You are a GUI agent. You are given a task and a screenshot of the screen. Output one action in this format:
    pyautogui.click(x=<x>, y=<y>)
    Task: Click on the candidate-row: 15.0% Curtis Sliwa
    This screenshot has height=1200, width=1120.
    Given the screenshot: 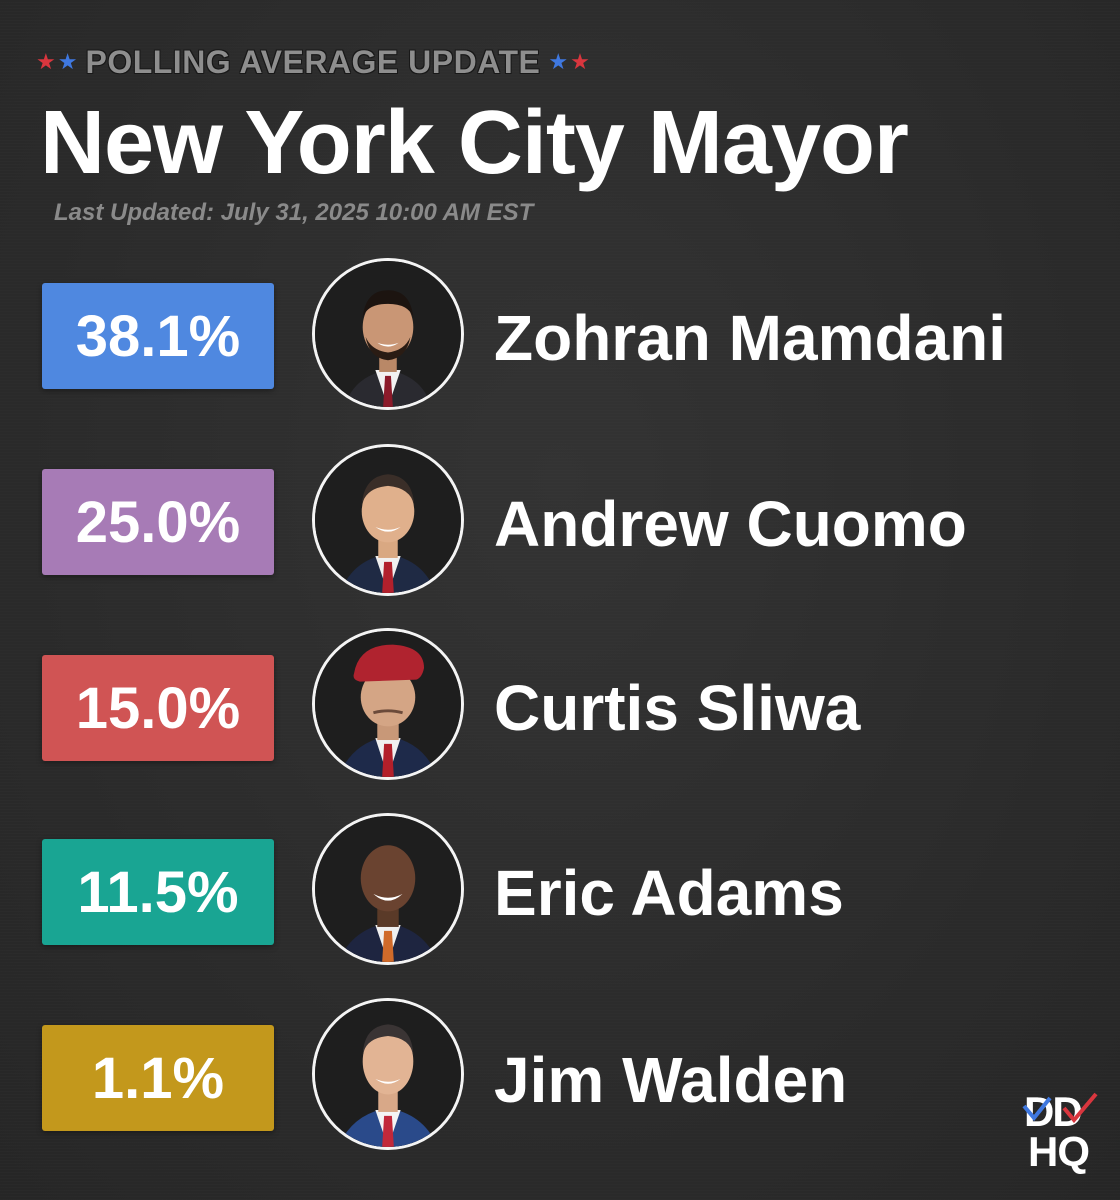 What is the action you would take?
    pyautogui.click(x=560, y=708)
    